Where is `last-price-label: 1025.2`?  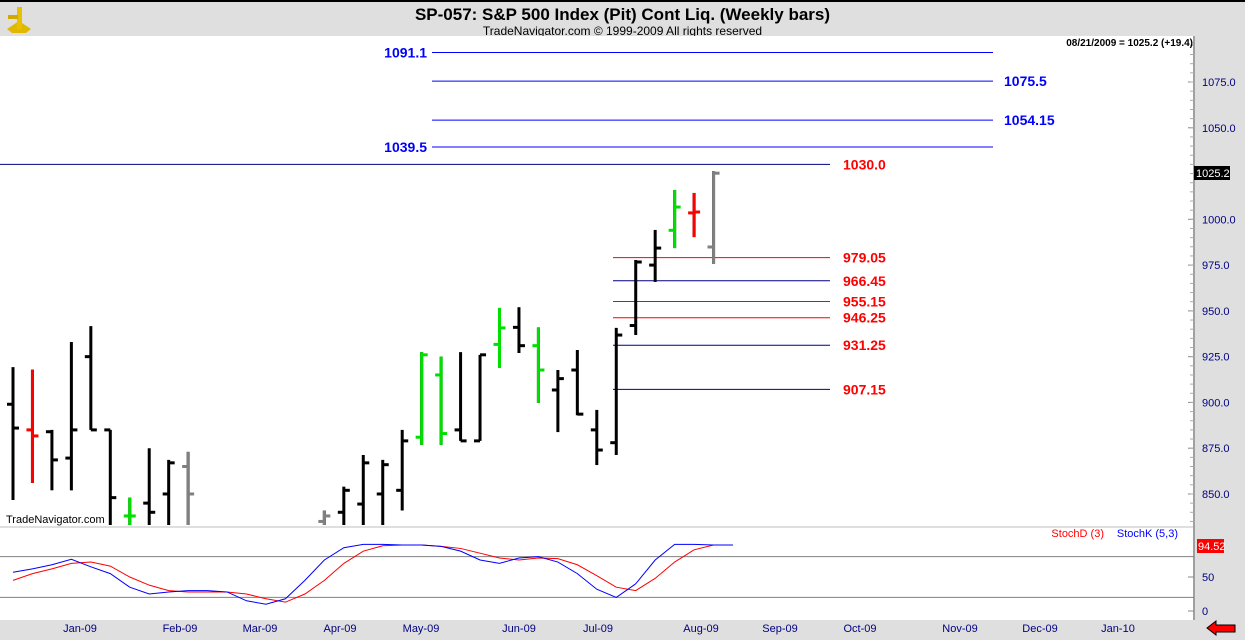
last-price-label: 1025.2 is located at coordinates (1213, 174).